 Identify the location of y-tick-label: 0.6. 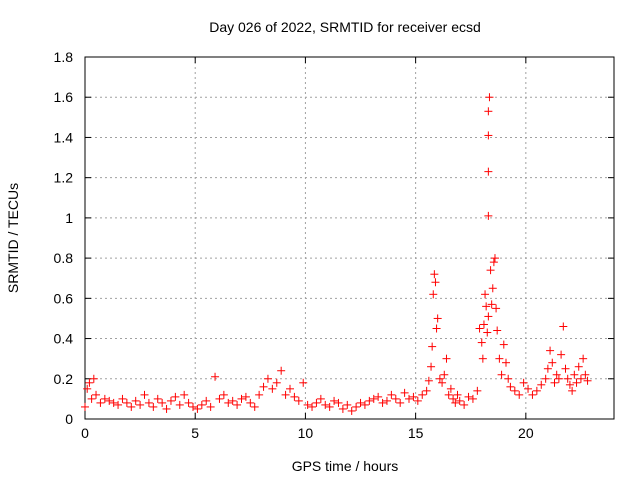
(64, 298).